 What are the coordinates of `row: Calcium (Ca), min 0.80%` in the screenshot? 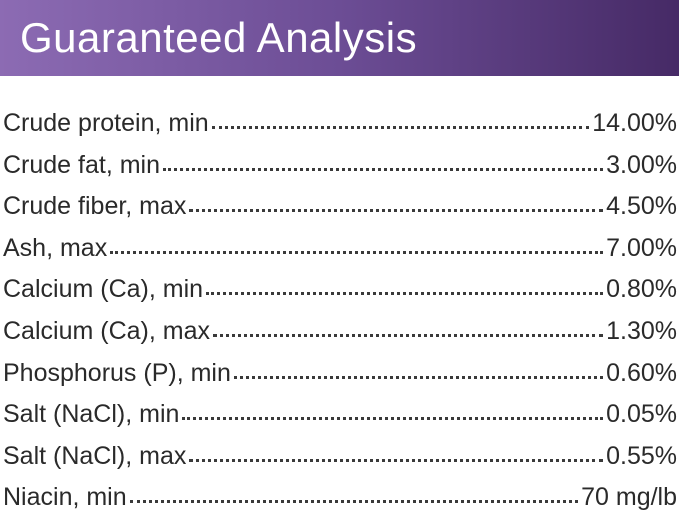 It's located at (340, 296).